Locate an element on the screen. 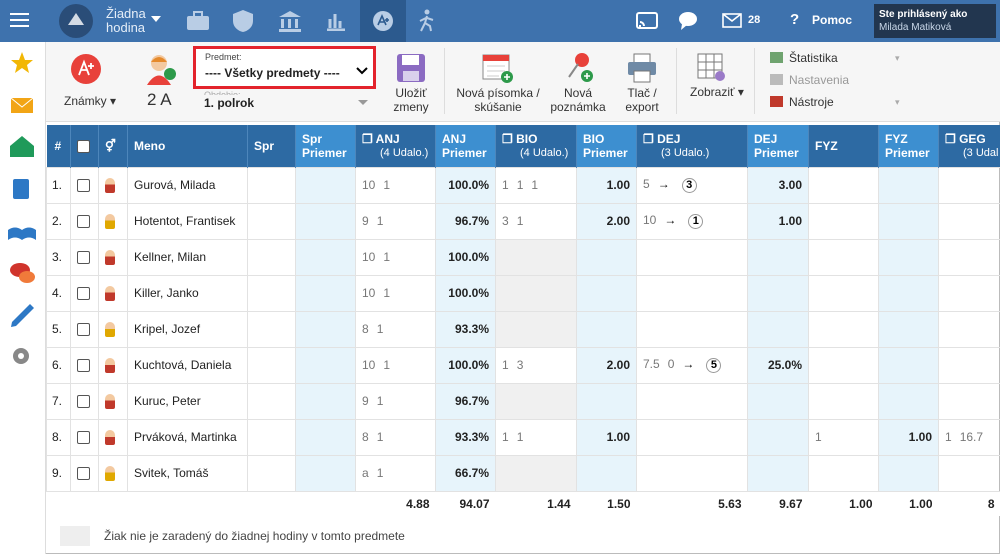 This screenshot has width=1000, height=554. select-all is located at coordinates (83, 146).